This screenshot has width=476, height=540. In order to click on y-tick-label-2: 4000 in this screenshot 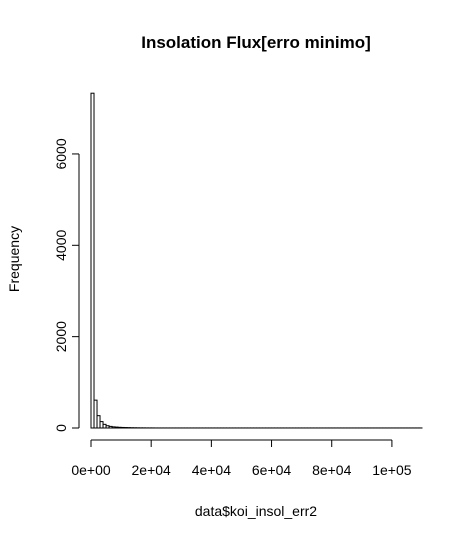, I will do `click(61, 245)`.